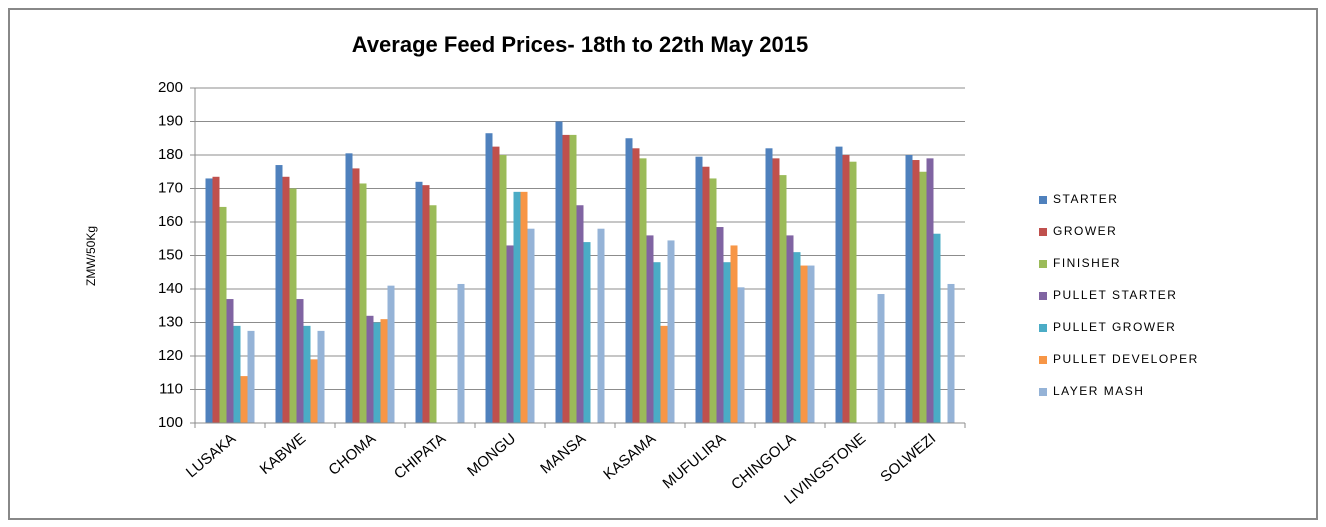 The height and width of the screenshot is (527, 1326). What do you see at coordinates (1126, 359) in the screenshot?
I see `legend-label: PULLET DEVELOPER` at bounding box center [1126, 359].